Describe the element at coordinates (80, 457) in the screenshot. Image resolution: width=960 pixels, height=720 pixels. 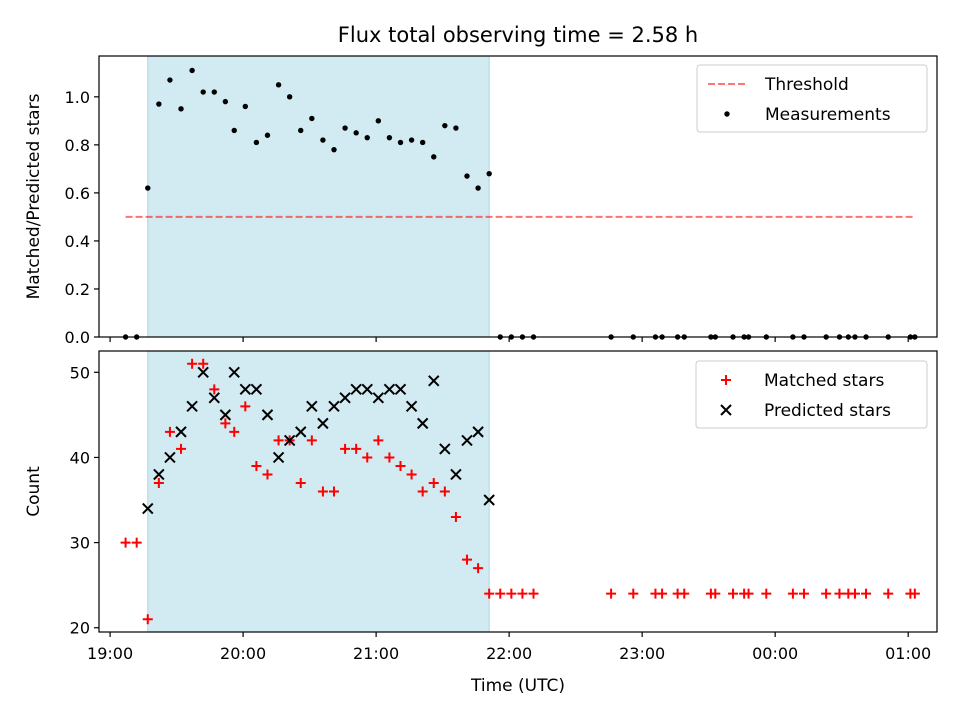
I see `y-tick-label: 40` at that location.